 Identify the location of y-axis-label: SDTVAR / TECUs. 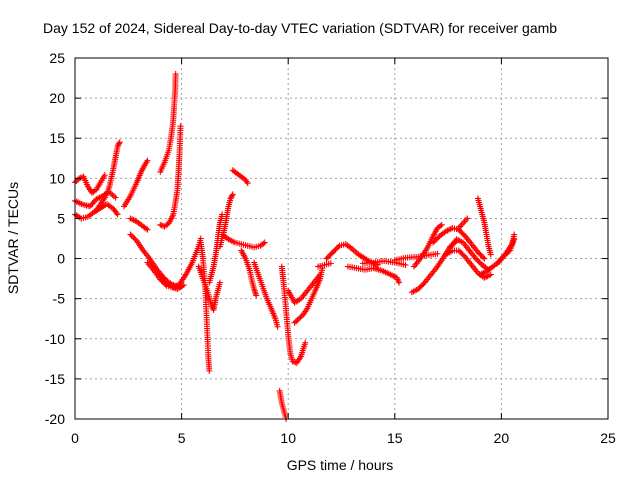
(13, 238).